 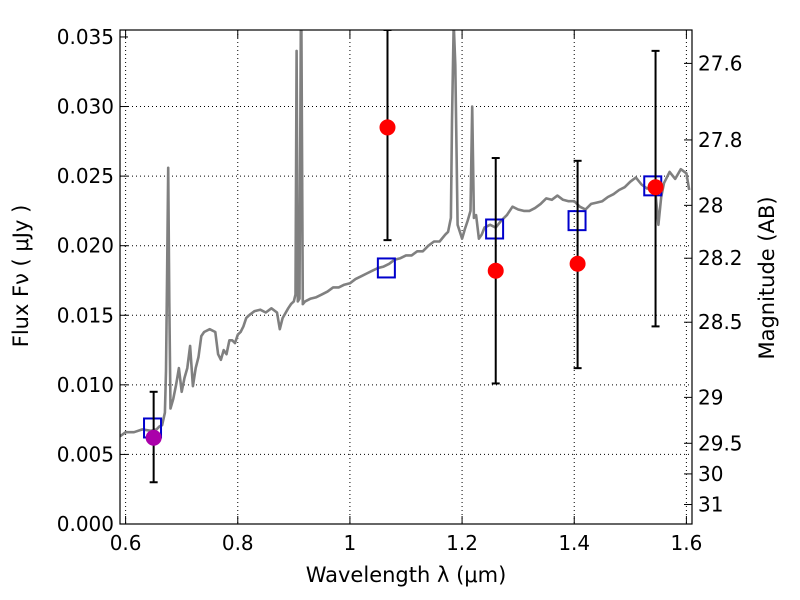 I want to click on x-tick-label: 1.4, so click(x=574, y=543).